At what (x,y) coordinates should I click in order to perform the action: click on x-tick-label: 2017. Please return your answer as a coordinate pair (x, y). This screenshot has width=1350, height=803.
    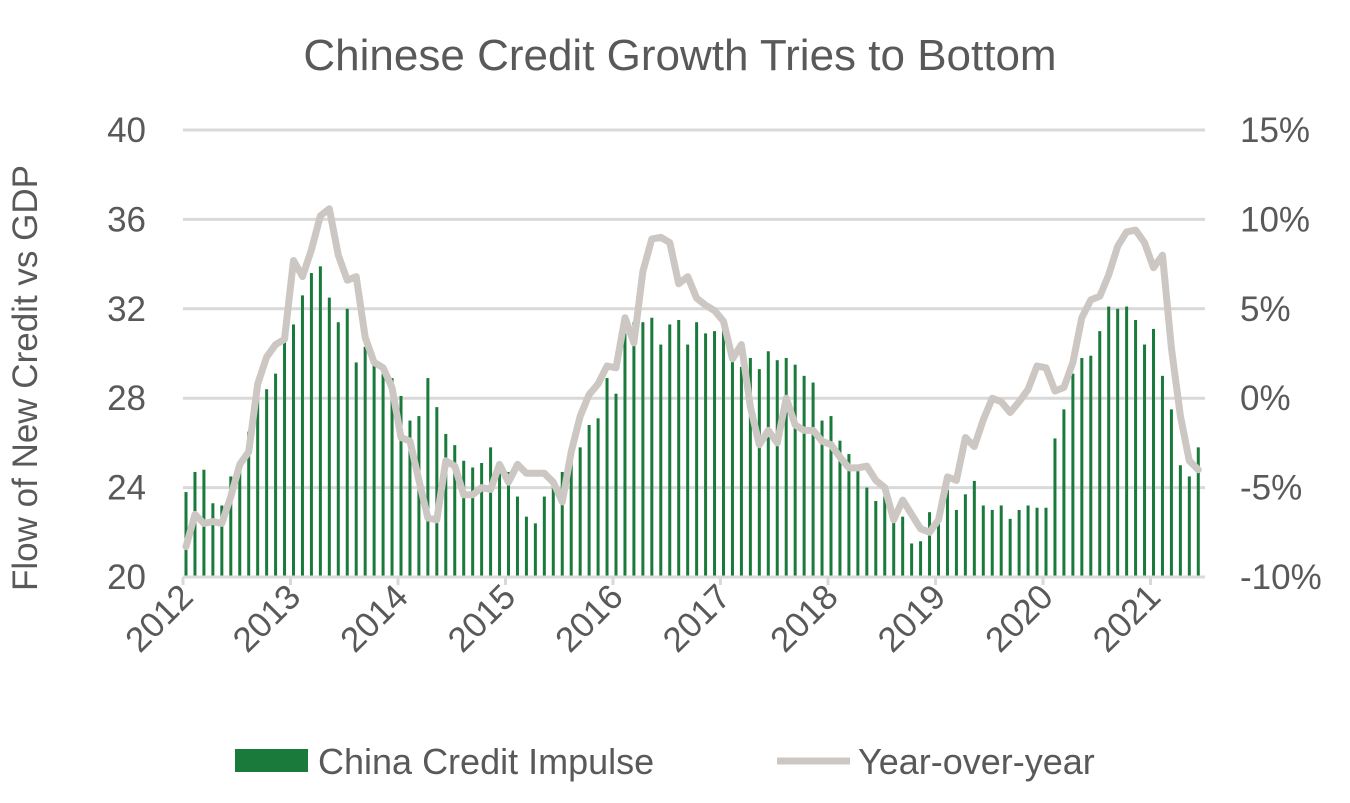
    Looking at the image, I should click on (697, 618).